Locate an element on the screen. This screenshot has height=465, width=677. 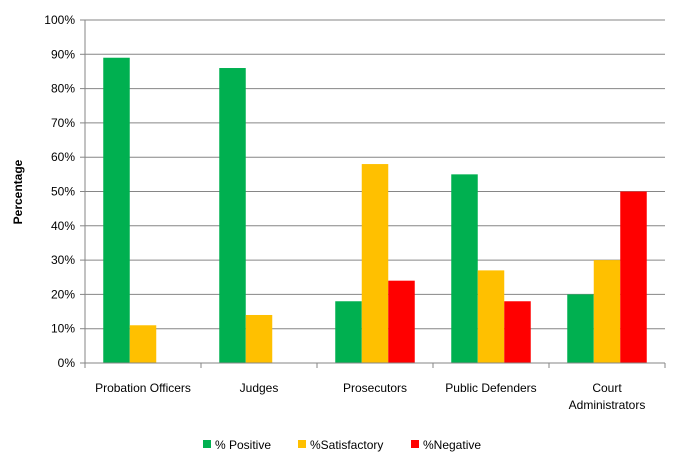
legend: % Positive %Satisfactory %Negative is located at coordinates (342, 445).